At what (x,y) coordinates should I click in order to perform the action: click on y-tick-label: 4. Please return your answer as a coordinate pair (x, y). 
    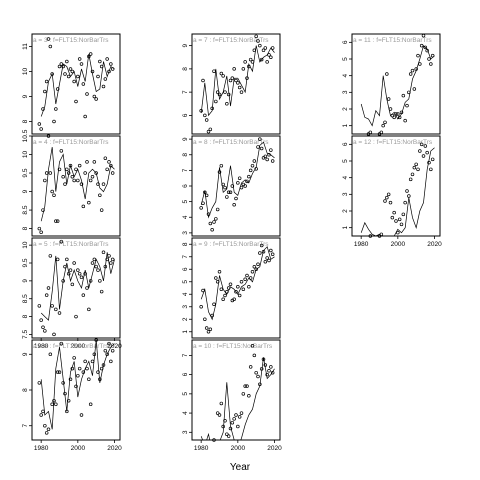
    Looking at the image, I should click on (345, 177).